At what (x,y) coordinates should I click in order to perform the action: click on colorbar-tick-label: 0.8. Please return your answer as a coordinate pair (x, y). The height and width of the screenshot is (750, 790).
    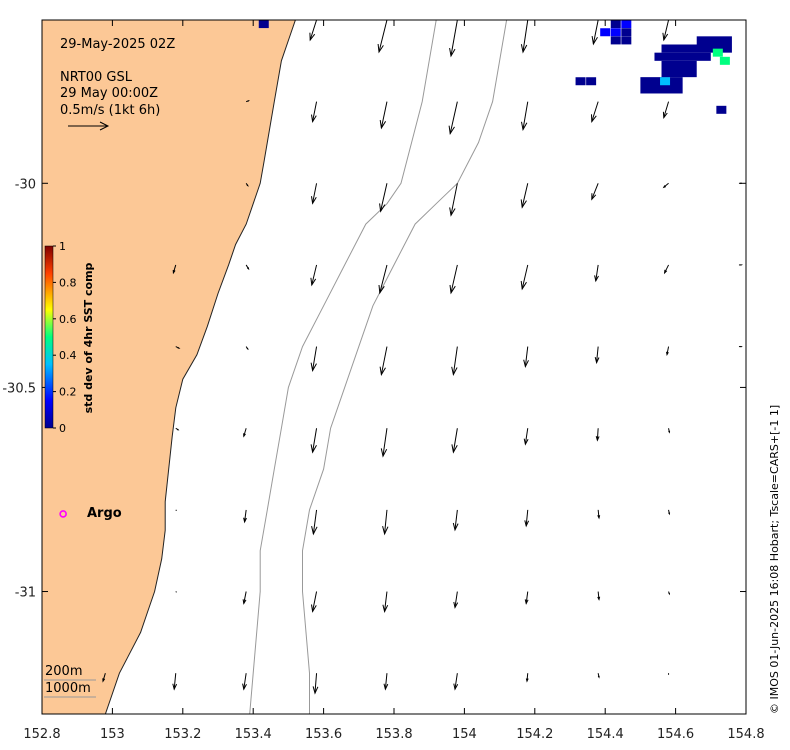
    Looking at the image, I should click on (68, 282).